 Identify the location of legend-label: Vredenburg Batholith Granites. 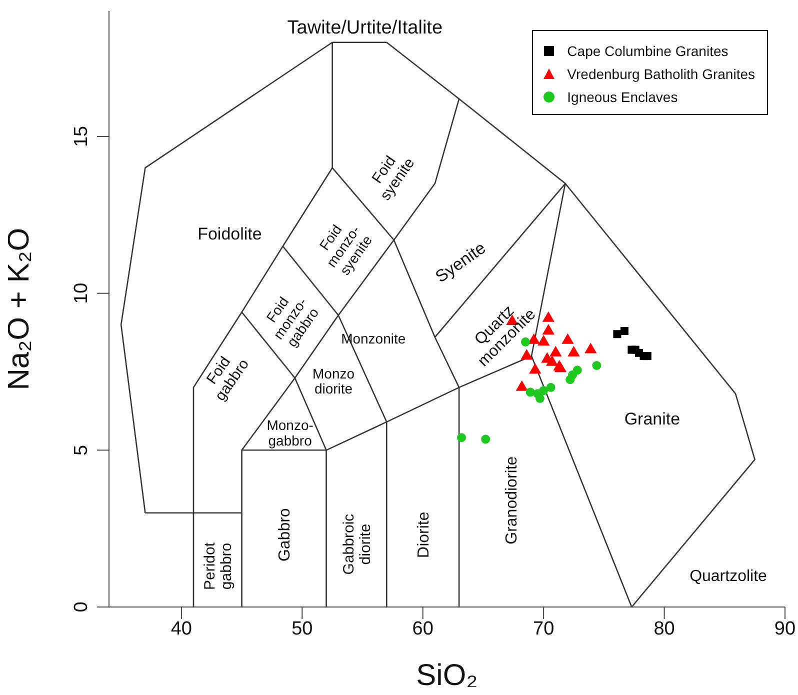
(661, 74).